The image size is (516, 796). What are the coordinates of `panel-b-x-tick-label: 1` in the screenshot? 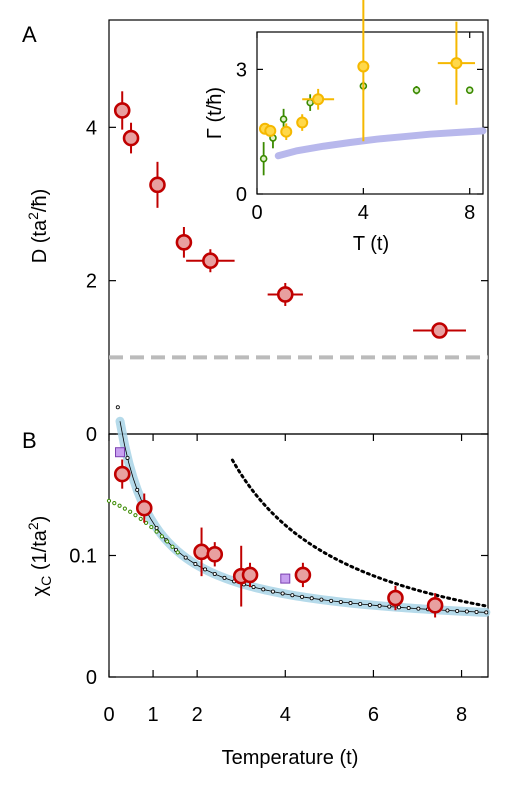 It's located at (153, 715).